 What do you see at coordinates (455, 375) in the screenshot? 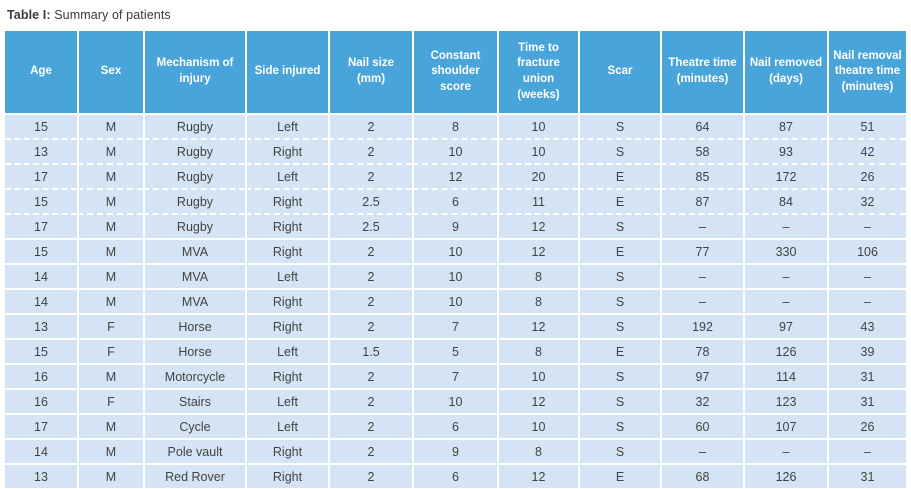
I see `table-row: 16 M Motorcycle Right 2 7 10 S 97 114 31` at bounding box center [455, 375].